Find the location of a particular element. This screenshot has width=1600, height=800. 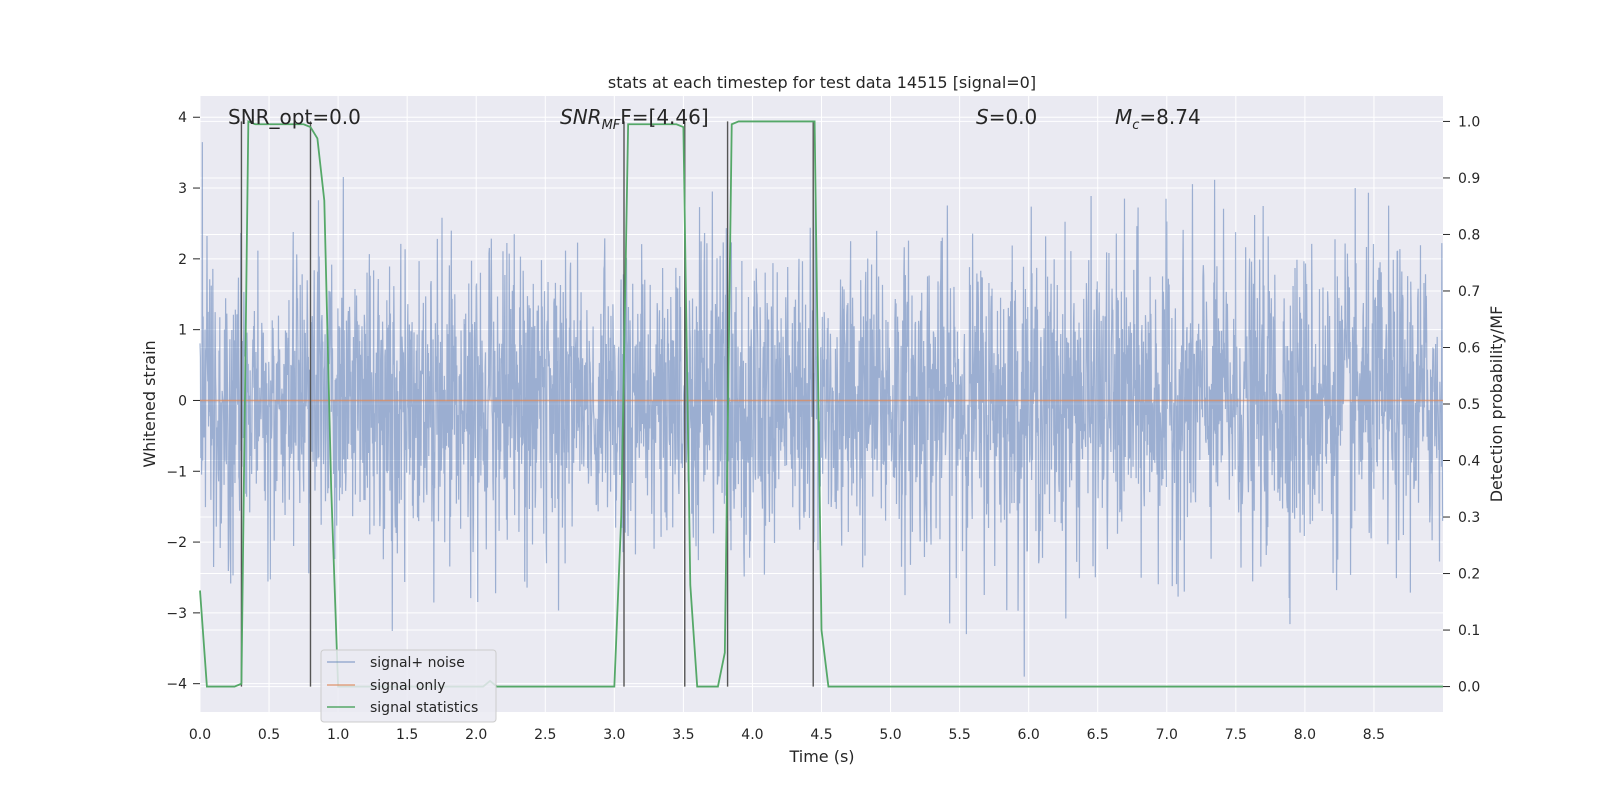

mc-subscript: c is located at coordinates (1135, 125).